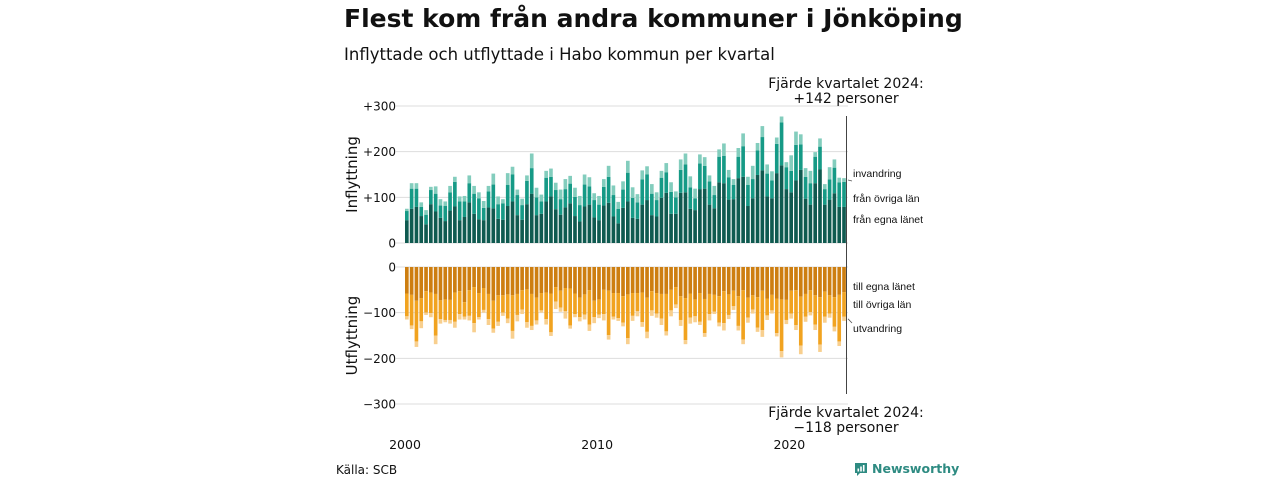  Describe the element at coordinates (680, 322) in the screenshot. I see `bar-out-s2-q57` at that location.